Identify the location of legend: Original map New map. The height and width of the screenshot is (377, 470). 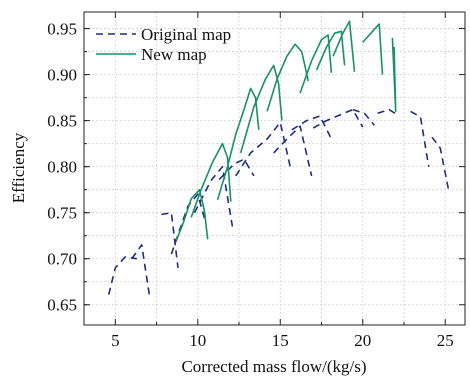
(163, 44).